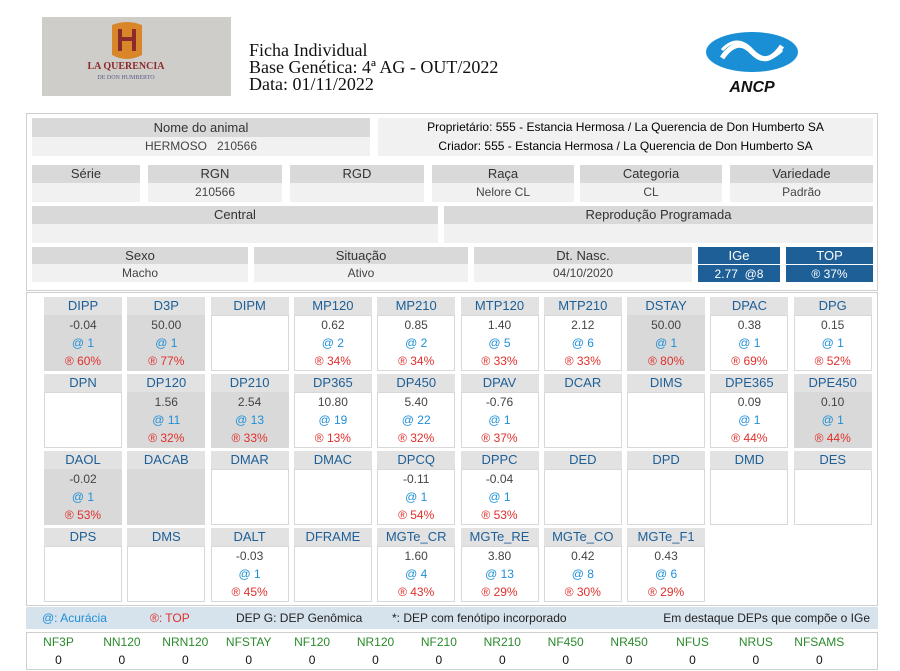 This screenshot has width=900, height=671. I want to click on dep-top: ® 43%, so click(416, 592).